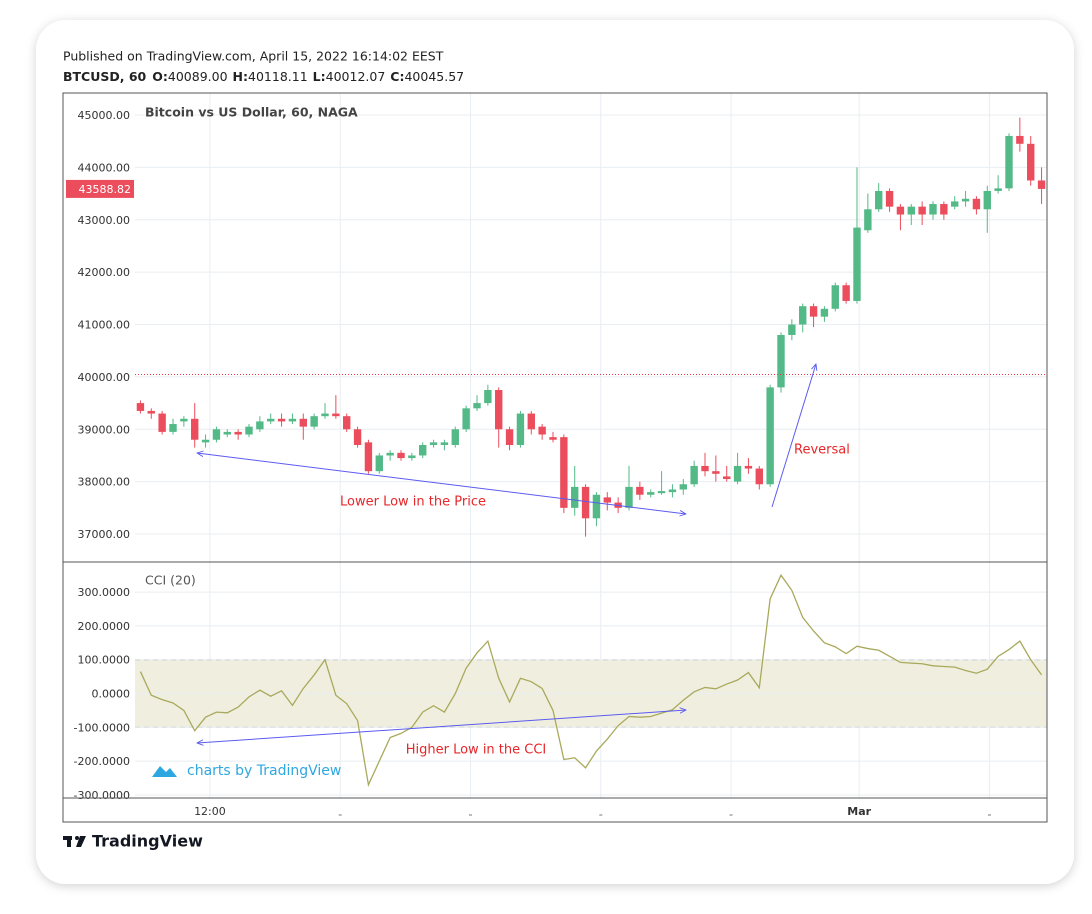  I want to click on annotation: Reversal, so click(822, 450).